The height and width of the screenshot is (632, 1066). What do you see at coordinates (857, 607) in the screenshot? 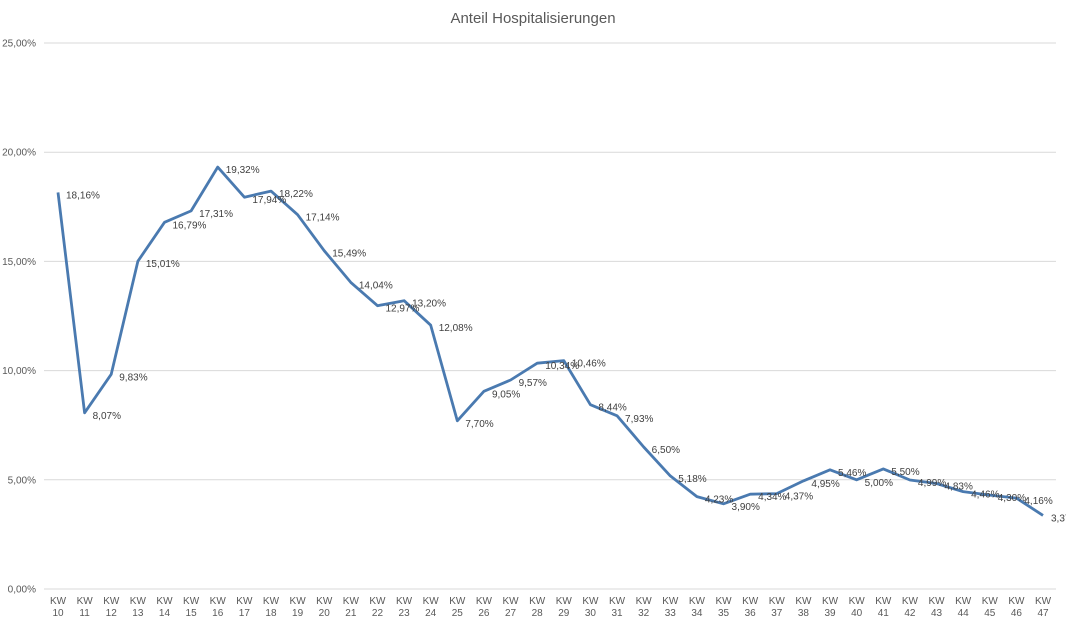
I see `x-tick-label: KW 40` at bounding box center [857, 607].